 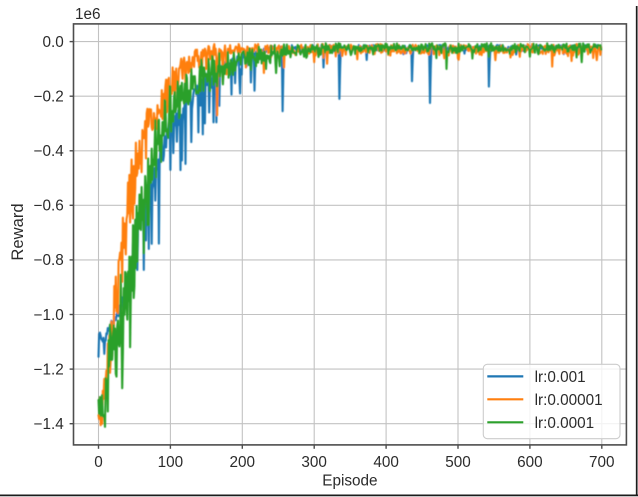 I want to click on svg-text: lr:0.00001, so click(x=569, y=400).